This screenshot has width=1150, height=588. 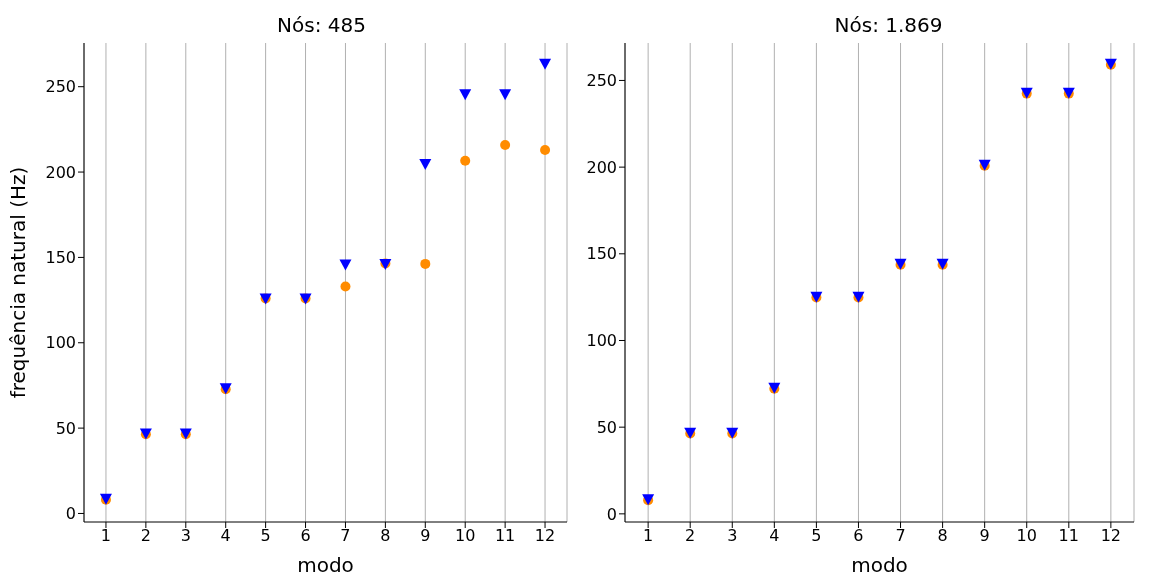 What do you see at coordinates (321, 25) in the screenshot?
I see `chart-title: Nós: 485` at bounding box center [321, 25].